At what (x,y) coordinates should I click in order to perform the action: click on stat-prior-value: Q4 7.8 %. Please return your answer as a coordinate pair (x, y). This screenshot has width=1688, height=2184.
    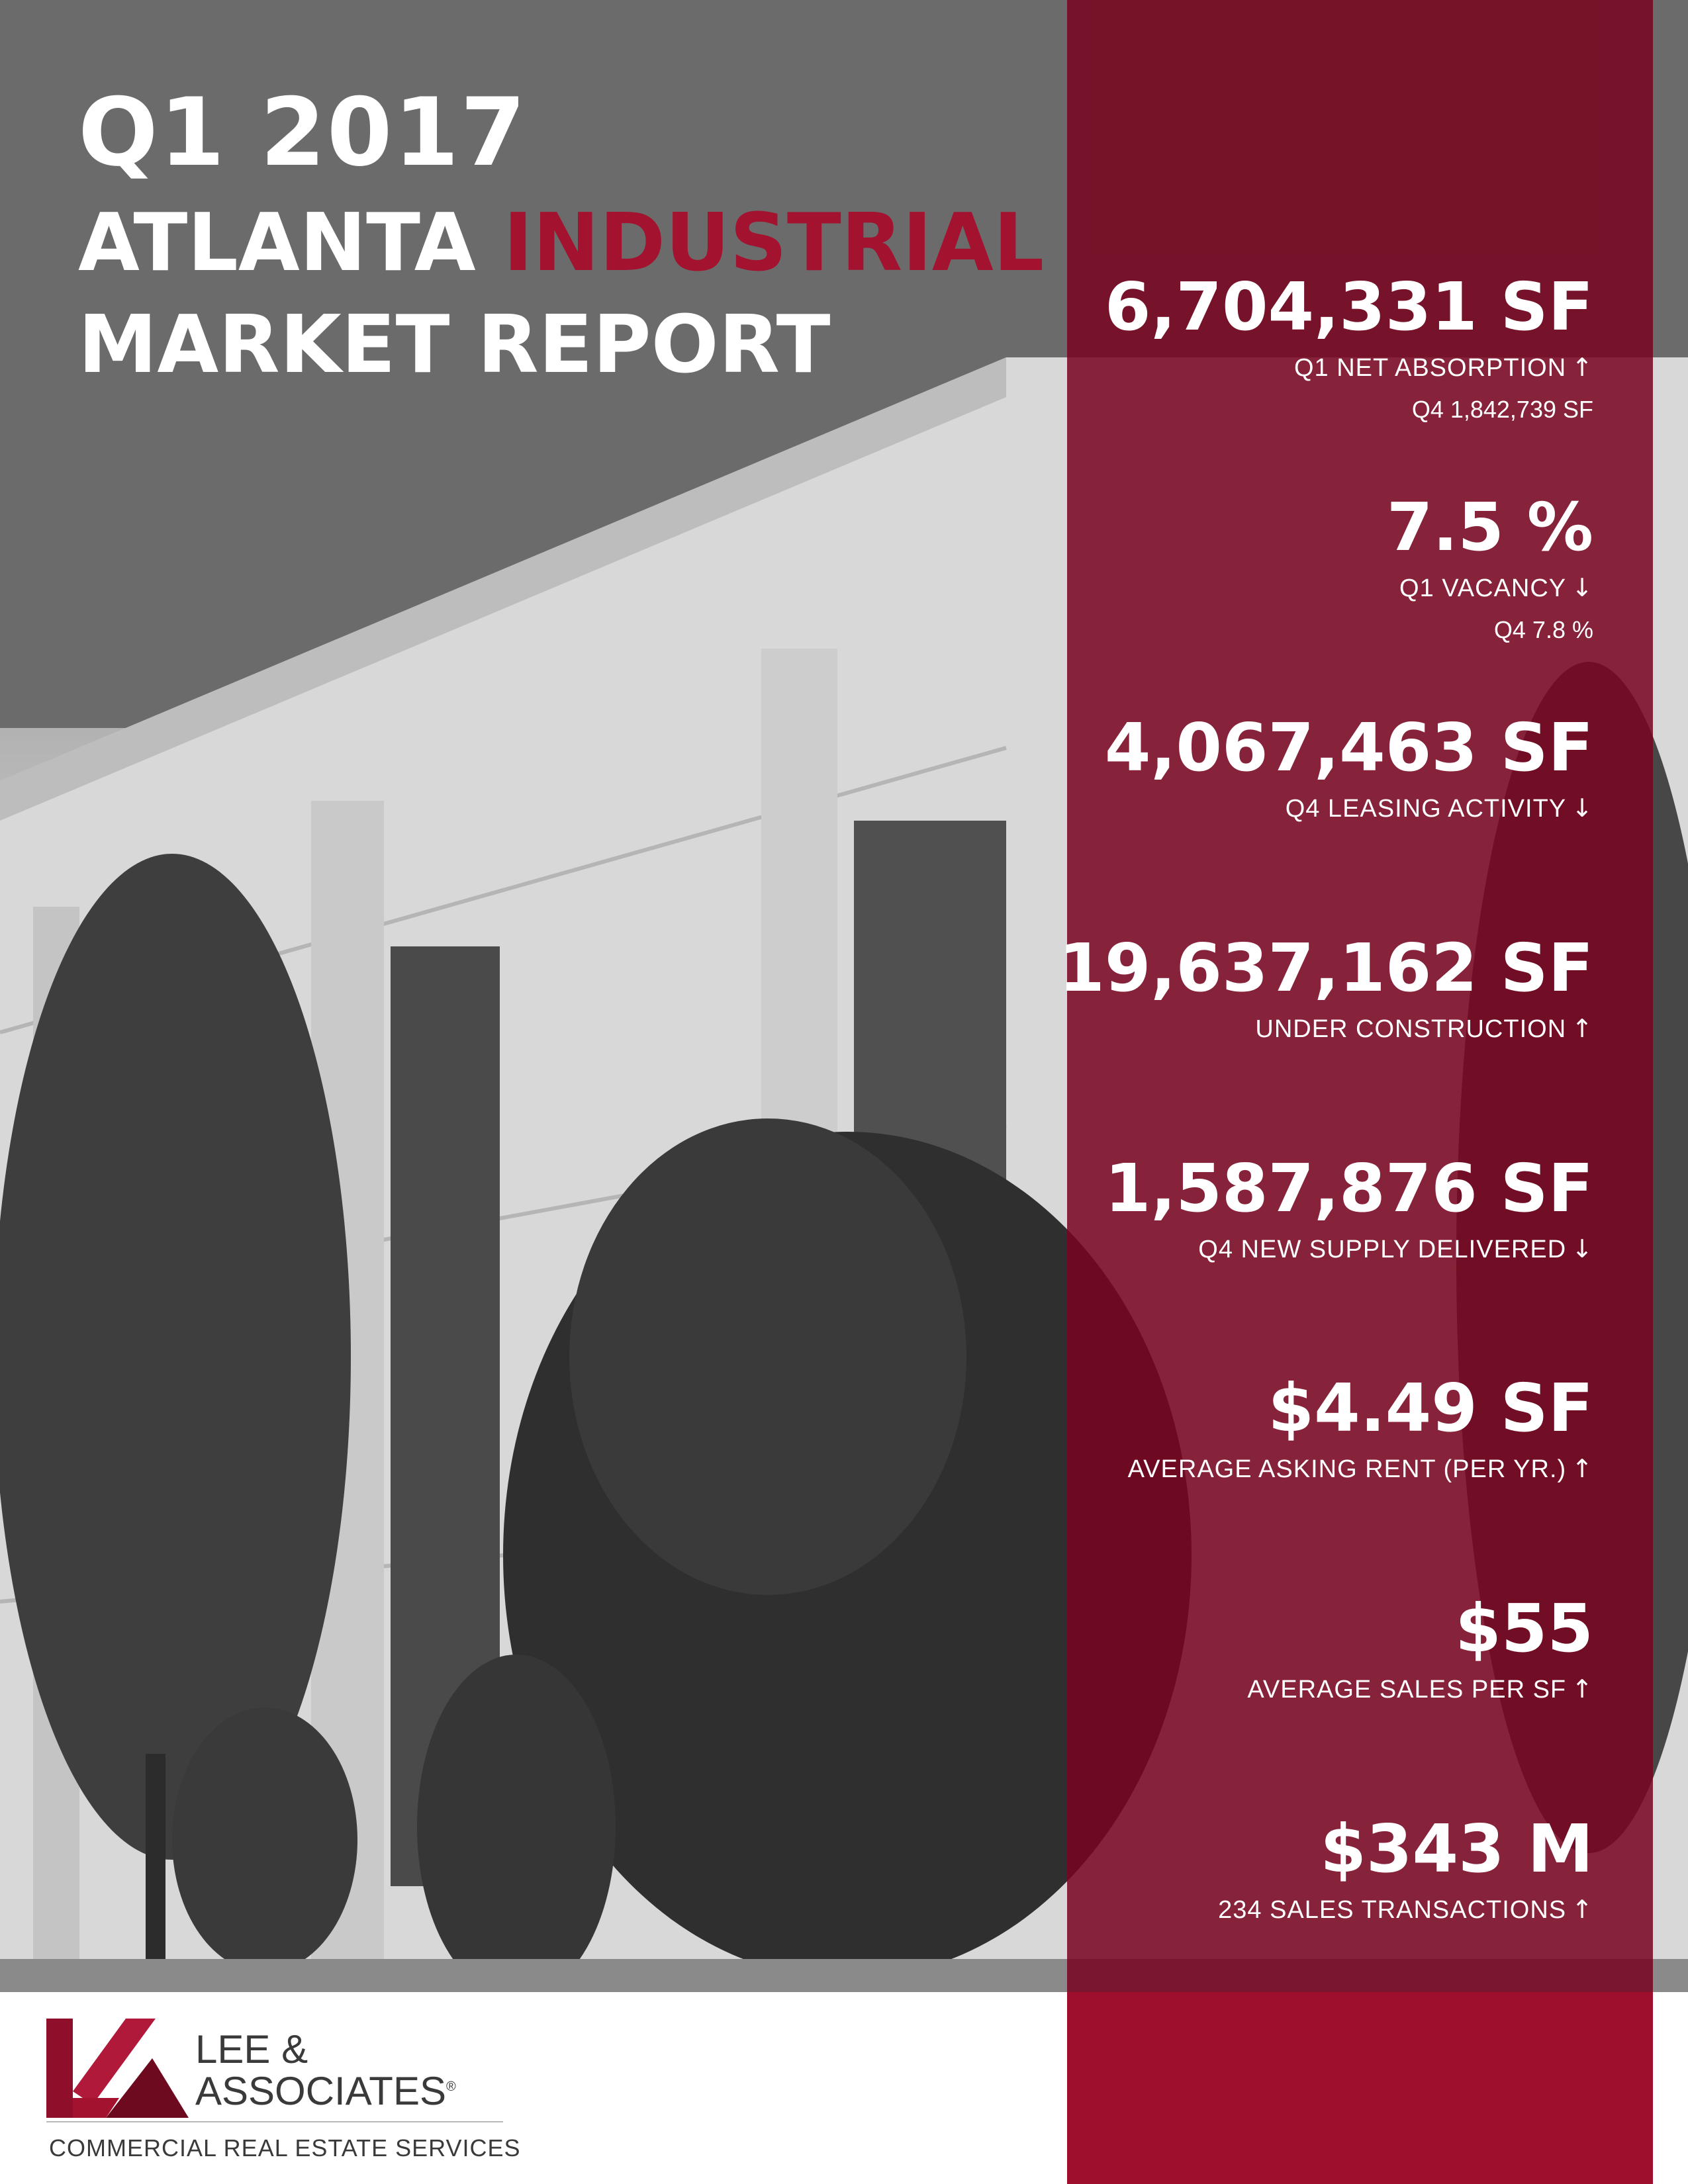
    Looking at the image, I should click on (1543, 629).